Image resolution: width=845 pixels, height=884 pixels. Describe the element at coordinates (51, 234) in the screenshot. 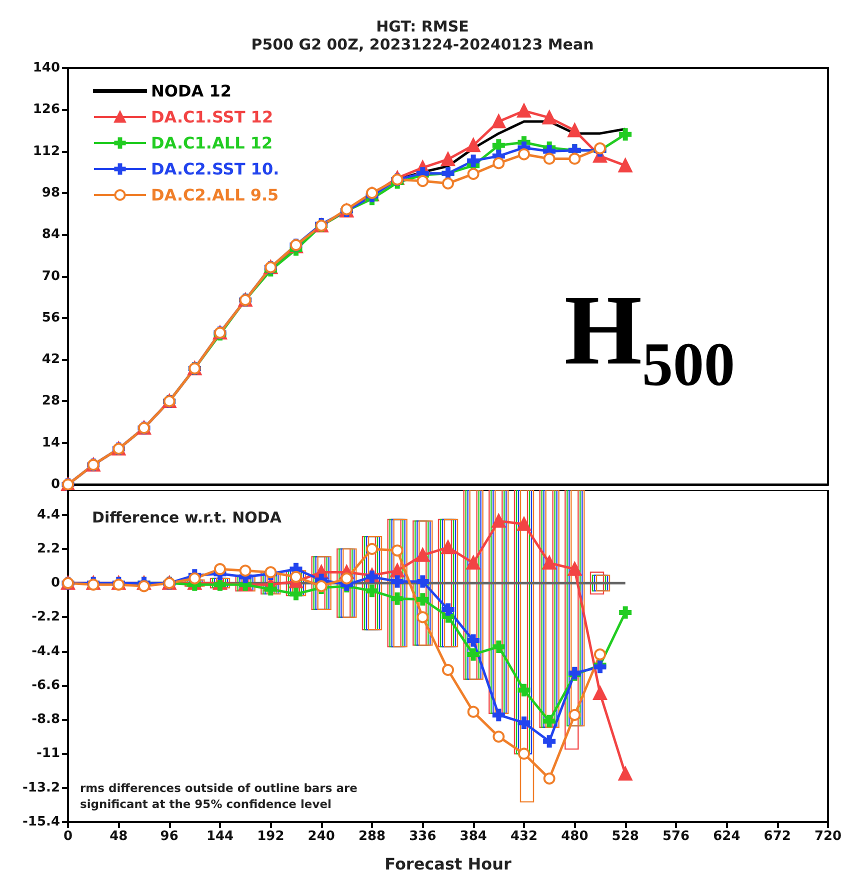

I see `y-tick-label: 84` at that location.